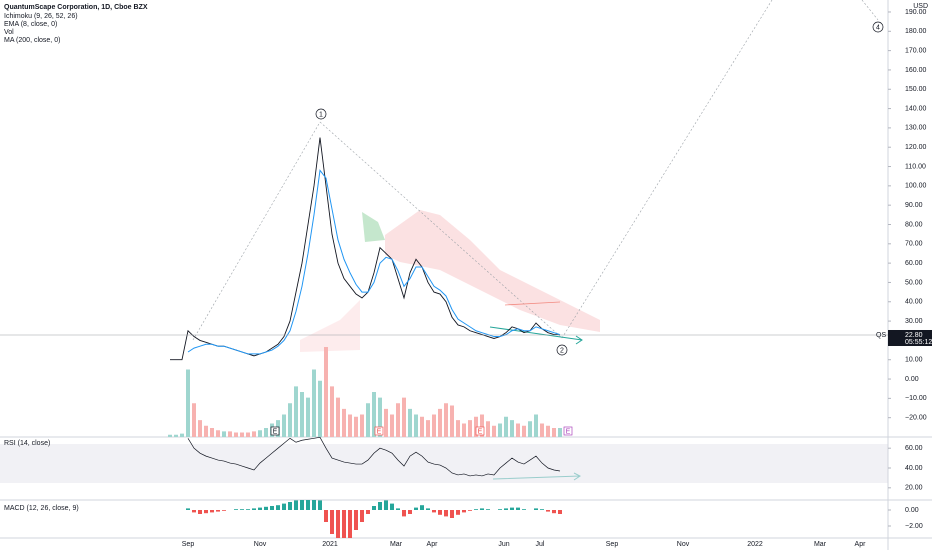  I want to click on y-tick-label: −10.00, so click(916, 398).